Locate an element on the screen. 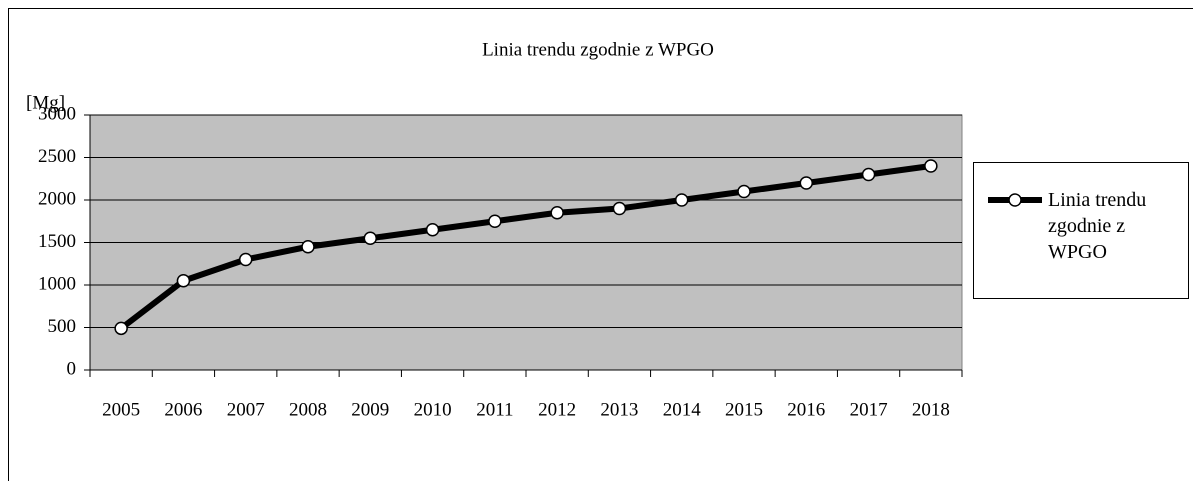 This screenshot has width=1193, height=481. legend-box is located at coordinates (1081, 230).